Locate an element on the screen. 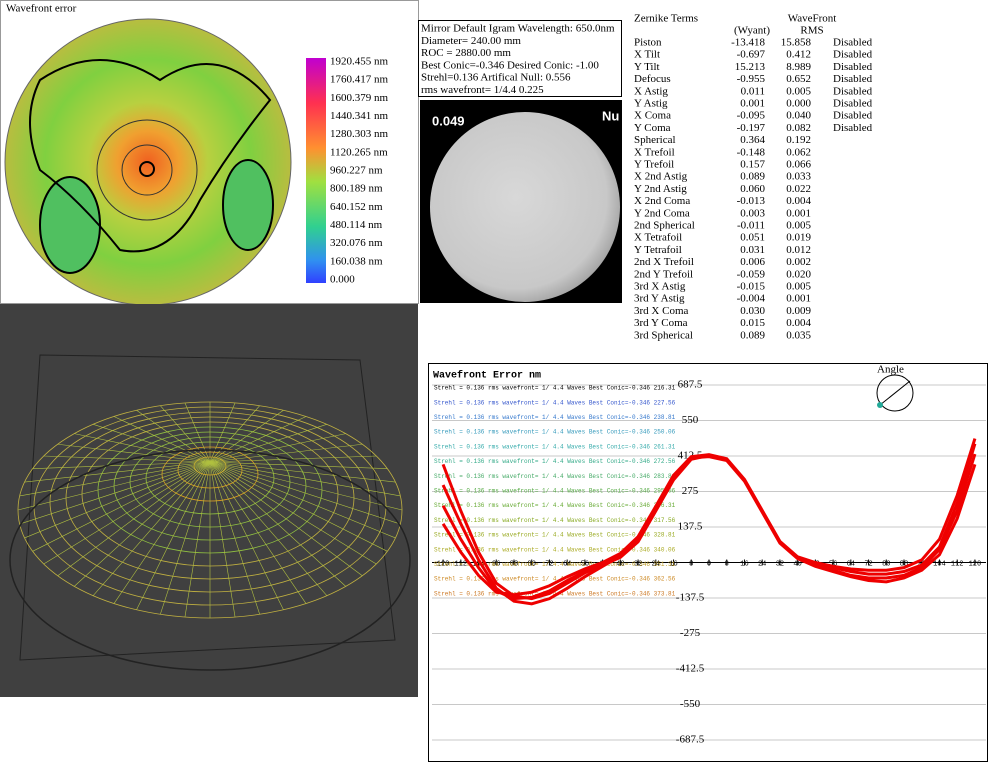 The width and height of the screenshot is (1004, 780). term-name: Y Tilt is located at coordinates (647, 67).